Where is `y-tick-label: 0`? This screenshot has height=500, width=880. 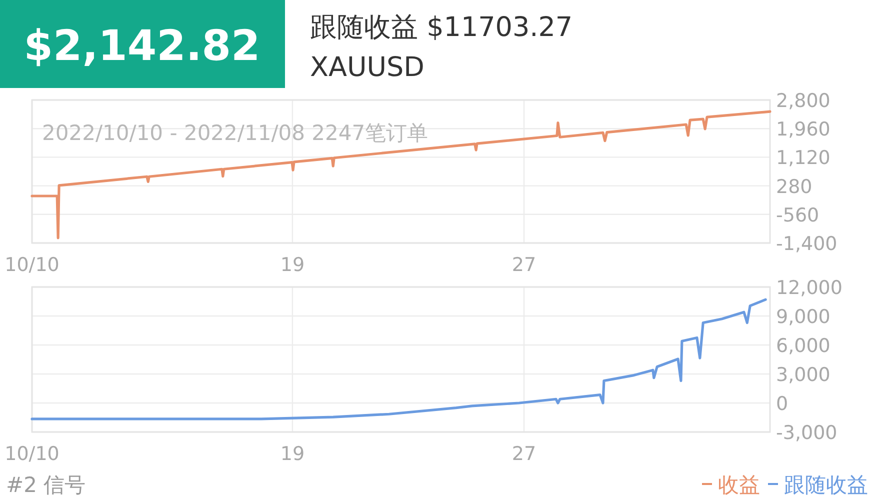 y-tick-label: 0 is located at coordinates (782, 404).